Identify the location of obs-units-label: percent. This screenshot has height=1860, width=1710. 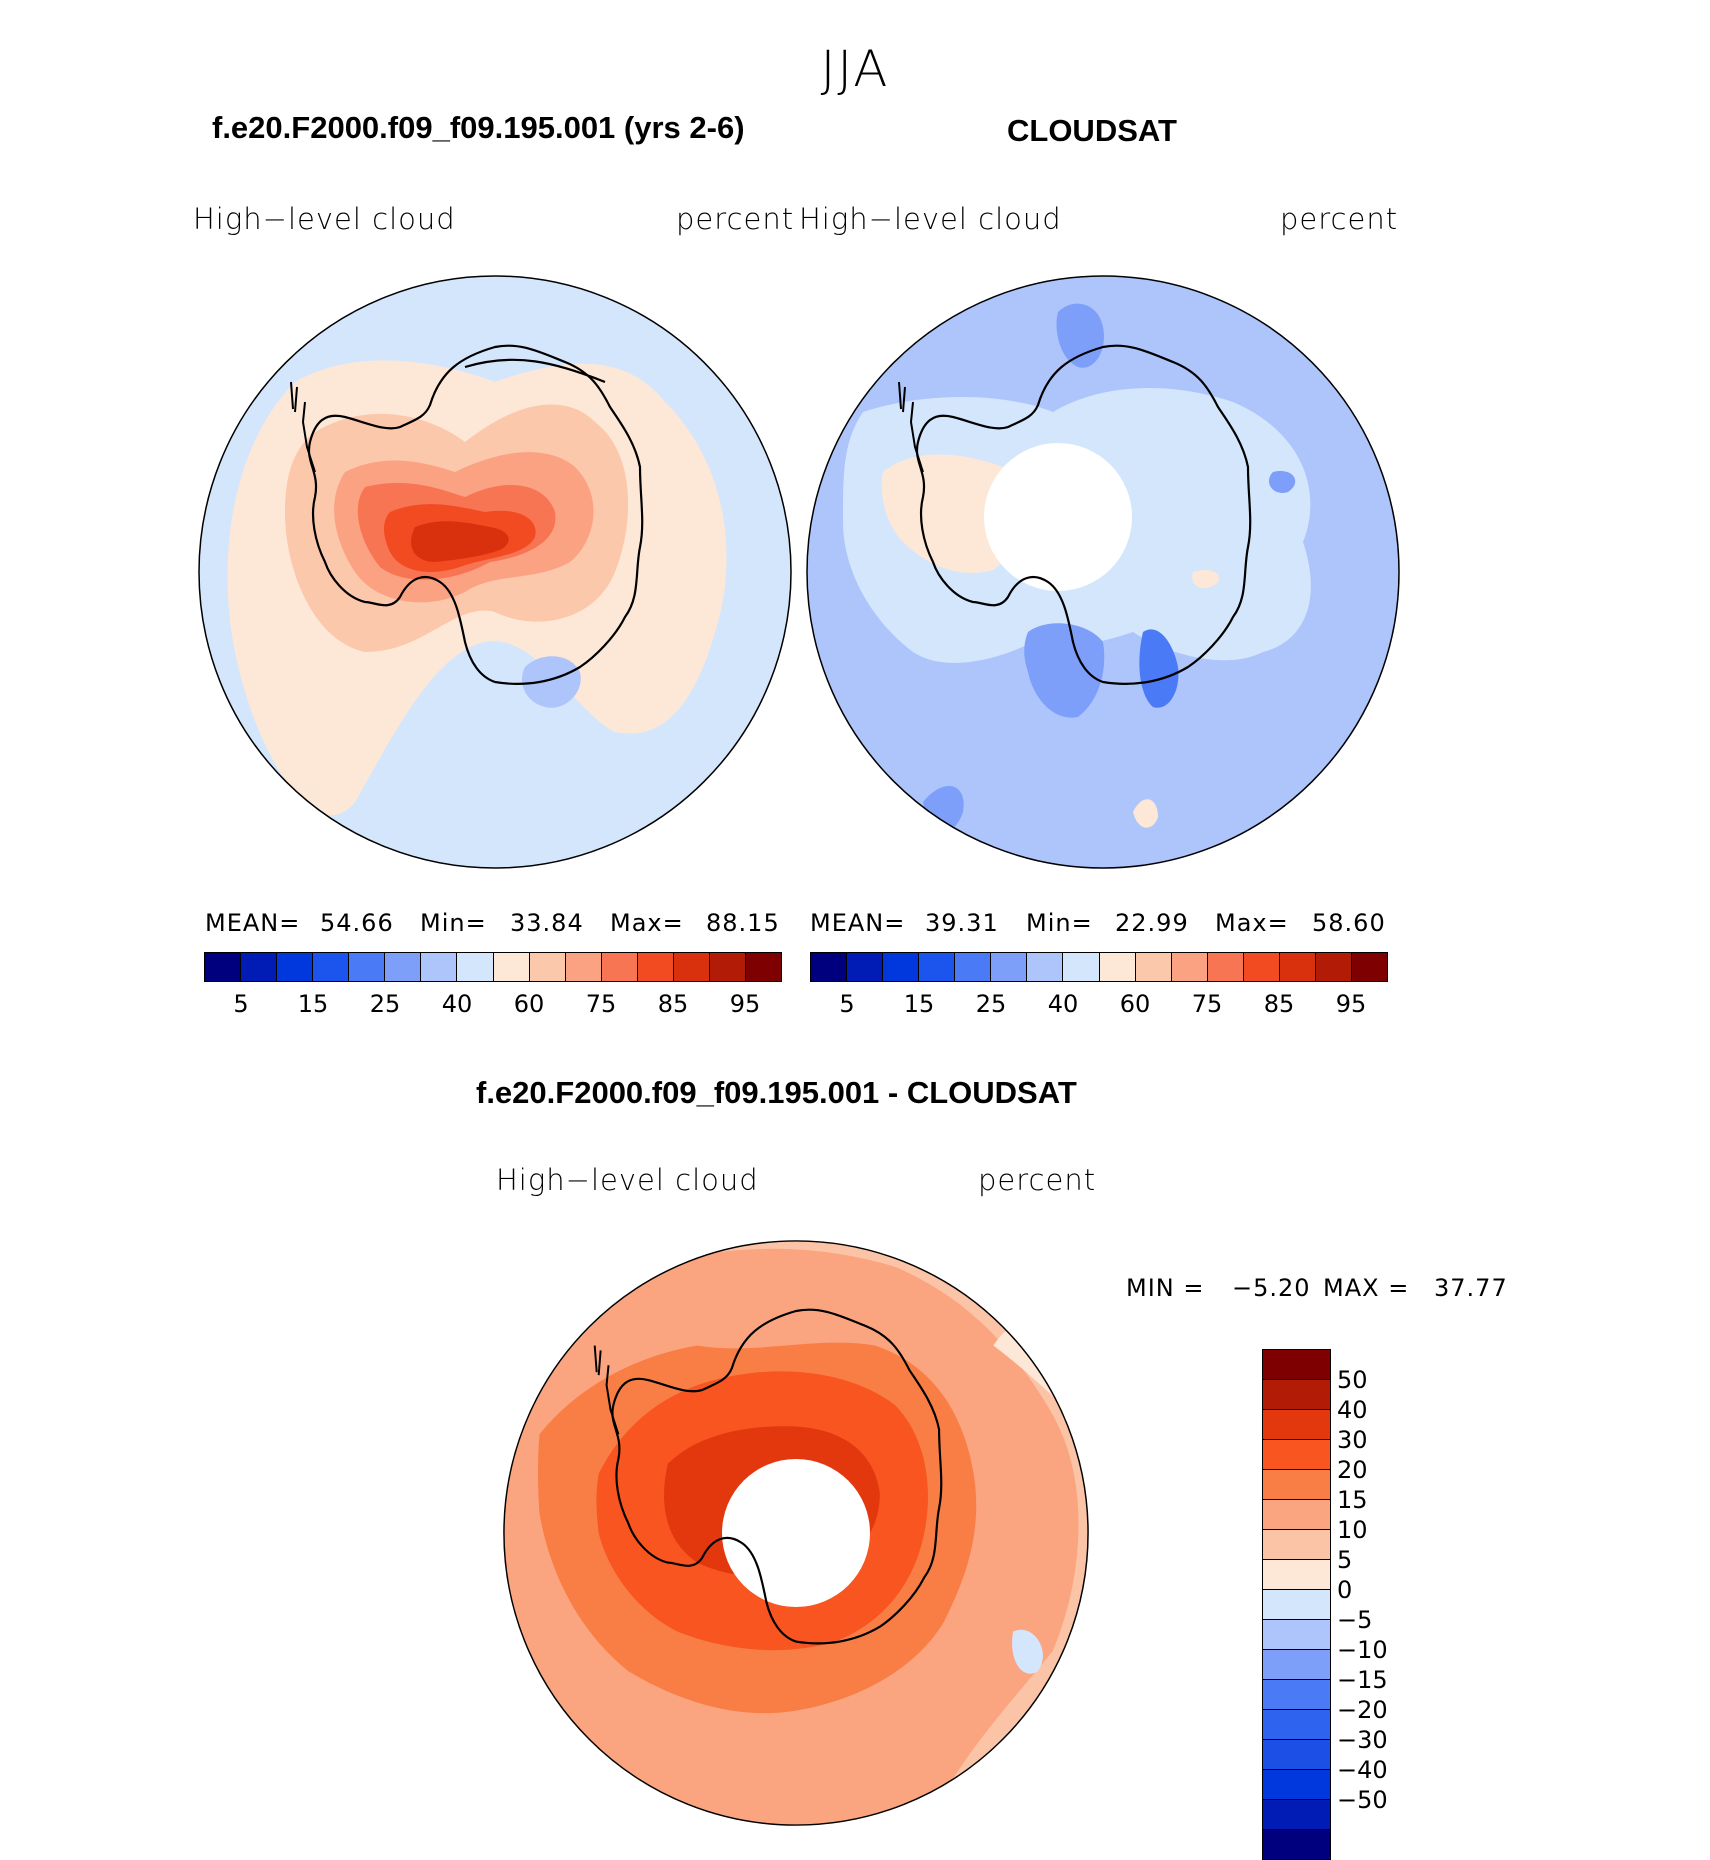
(1339, 219).